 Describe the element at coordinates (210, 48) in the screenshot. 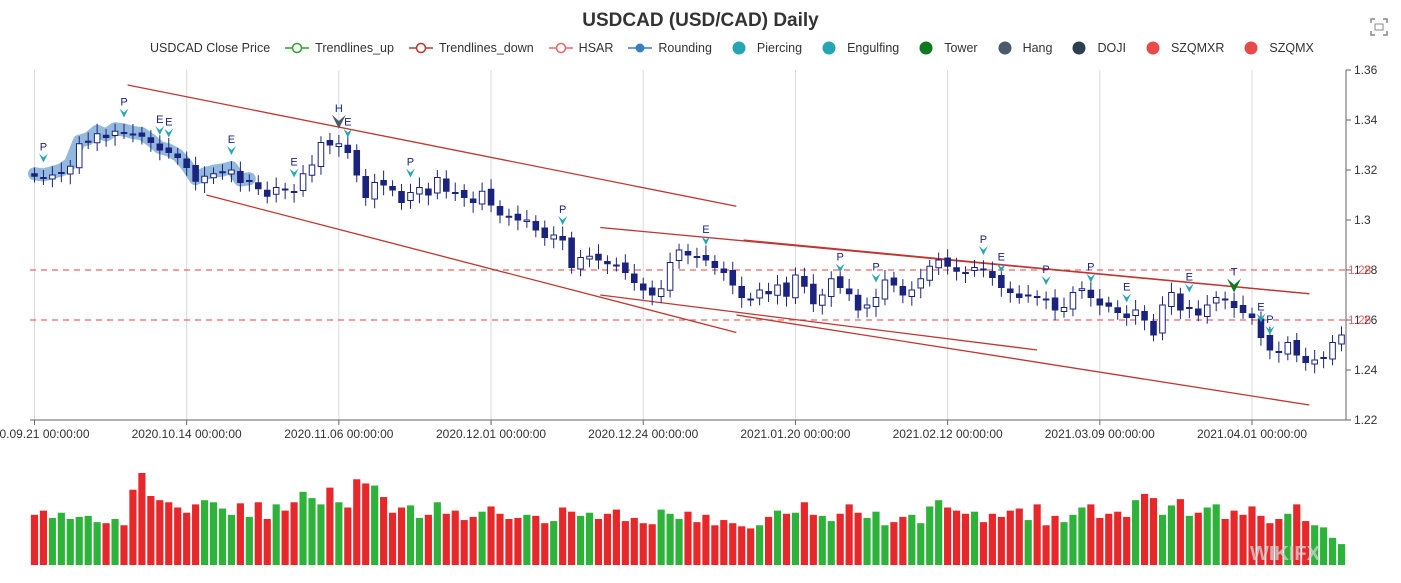

I see `legend-item: USDCAD Close Price` at that location.